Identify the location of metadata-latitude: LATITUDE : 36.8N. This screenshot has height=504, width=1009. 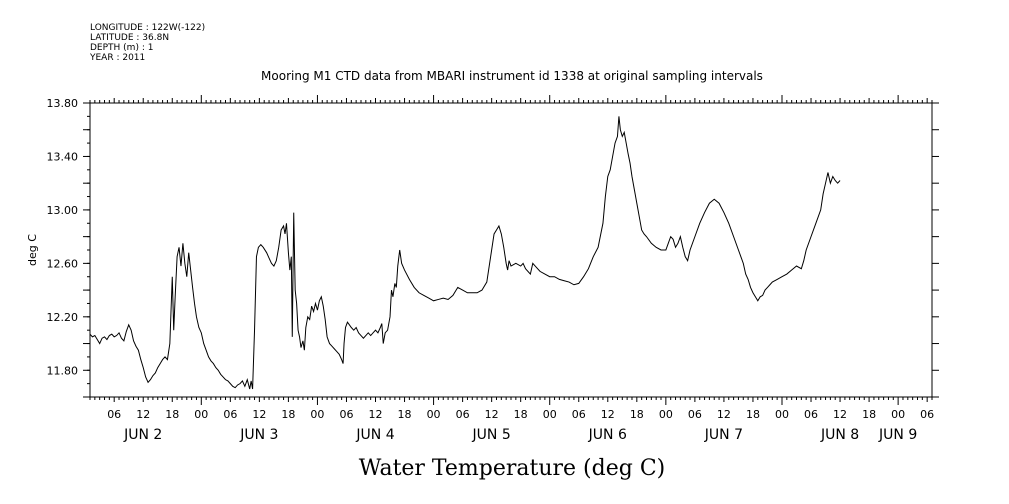
(129, 38).